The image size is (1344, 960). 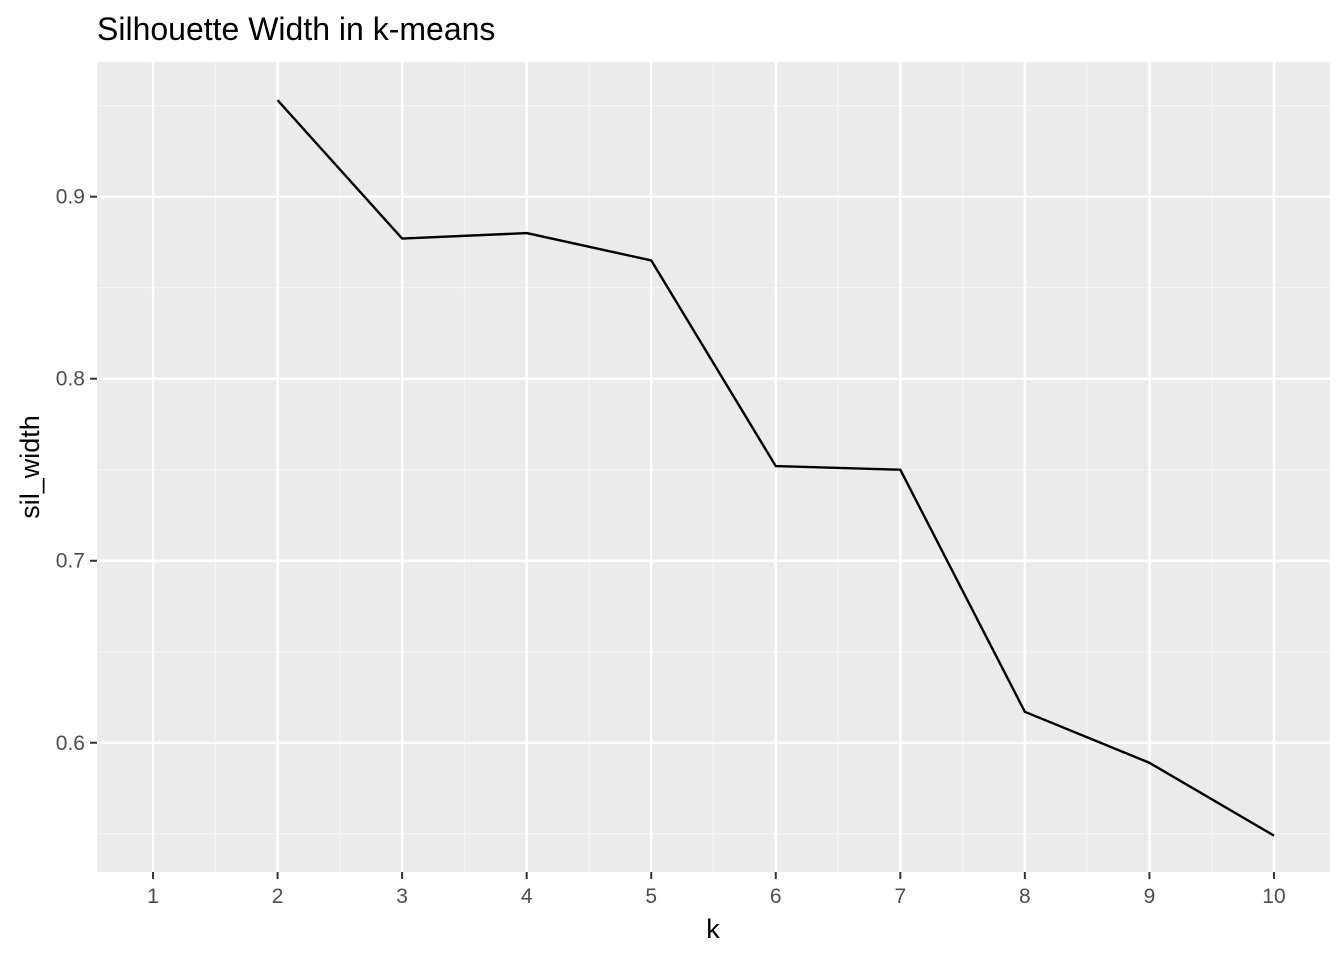 I want to click on x-tick-label: 9, so click(x=1150, y=896).